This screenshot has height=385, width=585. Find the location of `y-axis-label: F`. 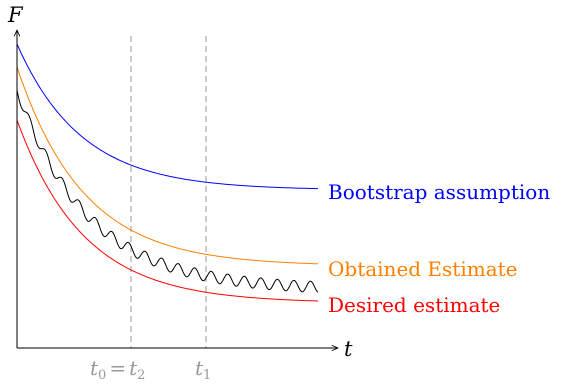

y-axis-label: F is located at coordinates (15, 15).